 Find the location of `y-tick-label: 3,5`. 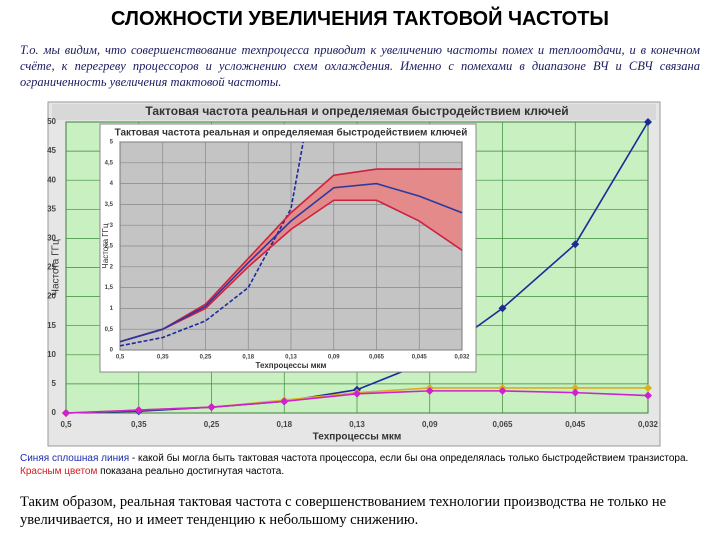

y-tick-label: 3,5 is located at coordinates (109, 205).